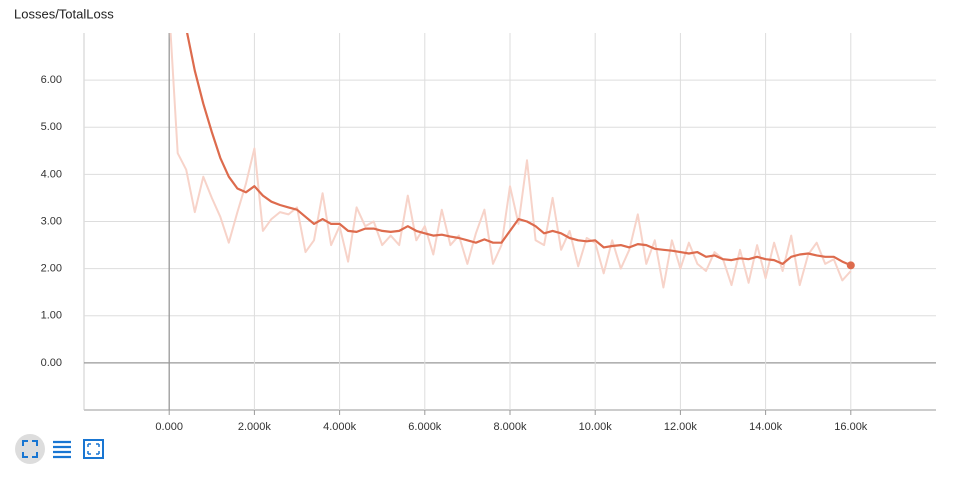 The width and height of the screenshot is (956, 477). I want to click on fit-icon, so click(30, 449).